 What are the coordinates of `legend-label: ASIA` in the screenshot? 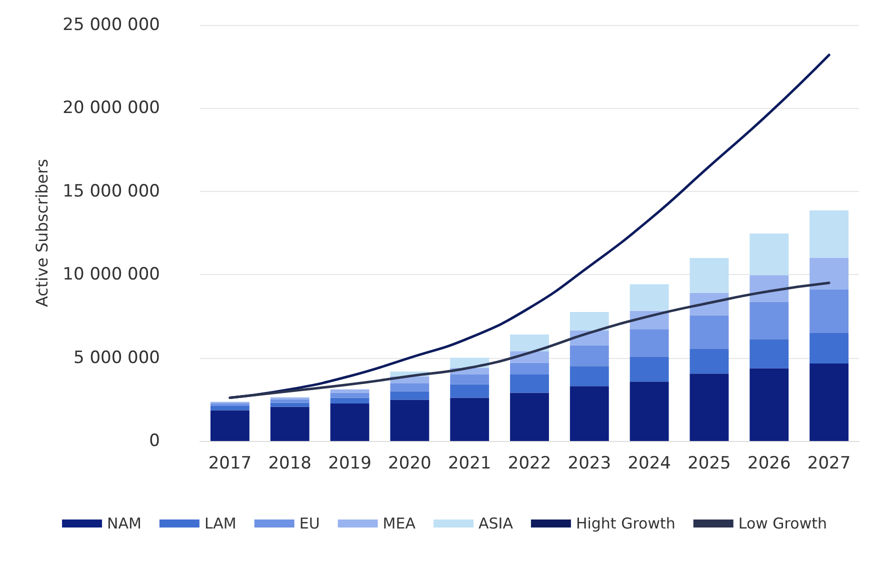 It's located at (496, 523).